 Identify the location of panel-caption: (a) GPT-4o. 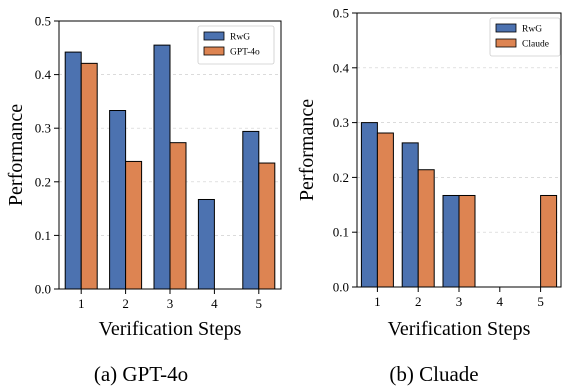
(141, 374).